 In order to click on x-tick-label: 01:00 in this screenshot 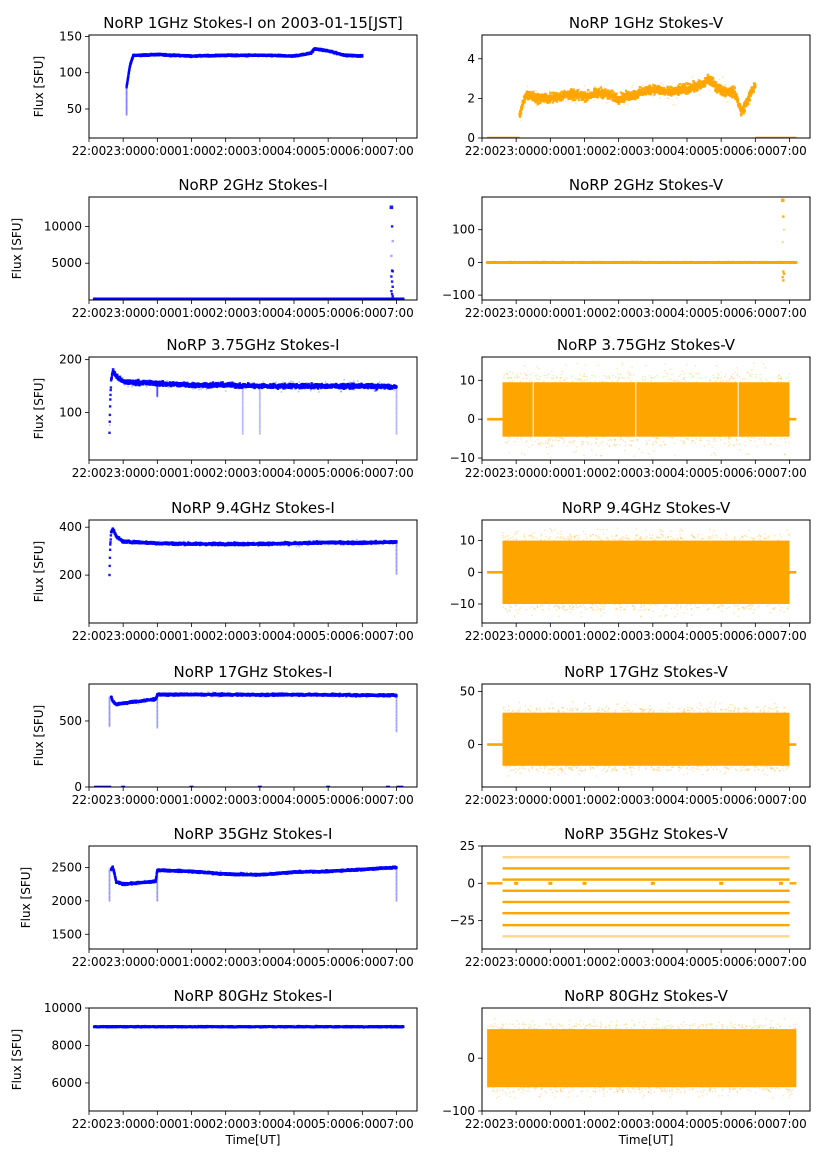, I will do `click(191, 151)`.